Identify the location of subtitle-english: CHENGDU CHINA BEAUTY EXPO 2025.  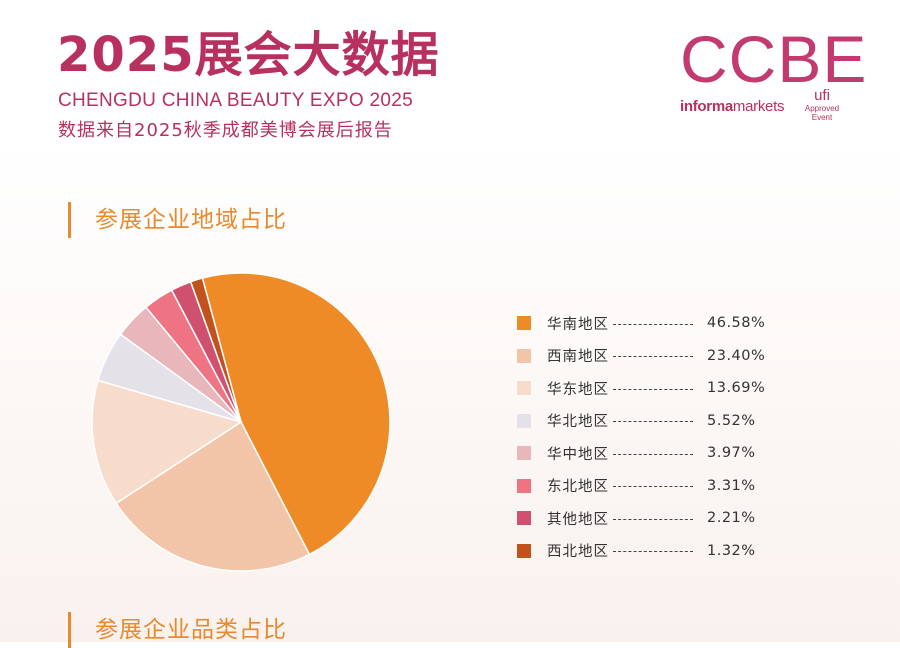
(235, 100).